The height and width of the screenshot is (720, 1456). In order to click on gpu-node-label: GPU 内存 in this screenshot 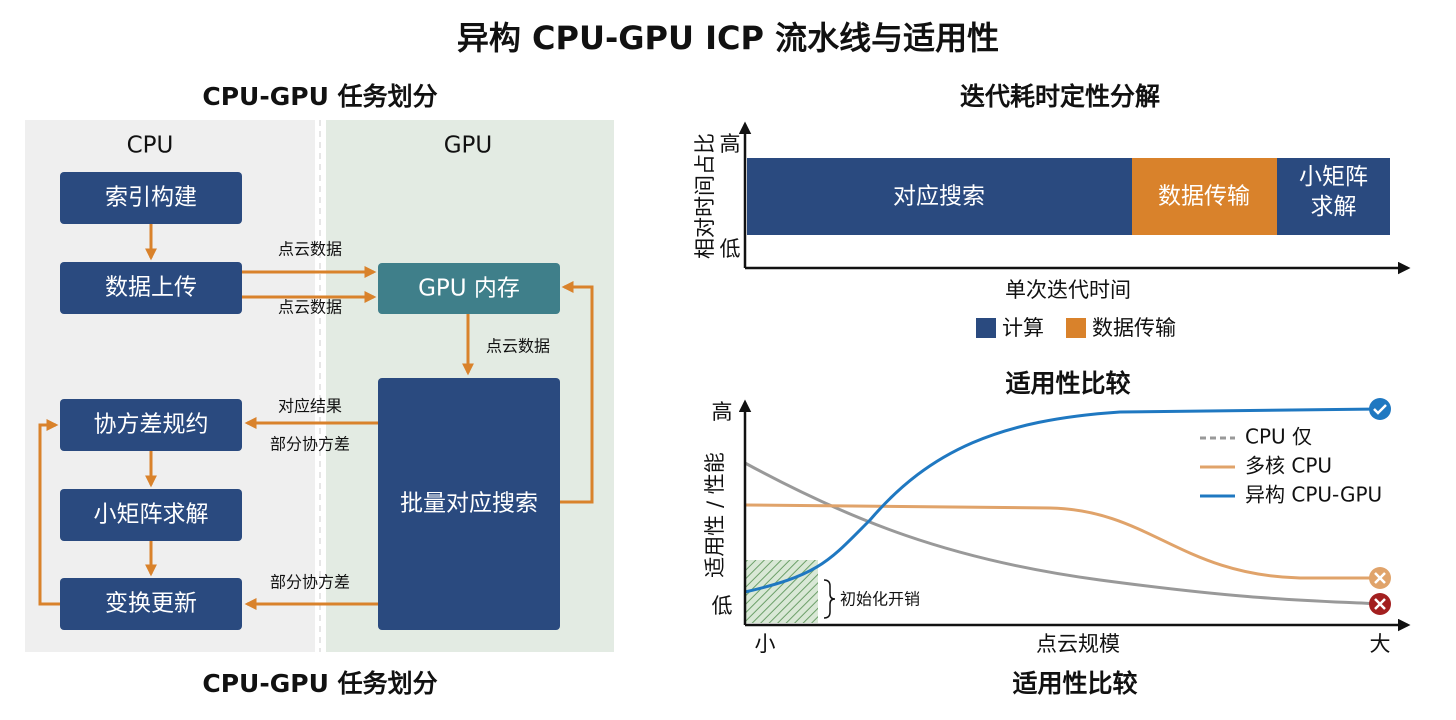, I will do `click(469, 289)`.